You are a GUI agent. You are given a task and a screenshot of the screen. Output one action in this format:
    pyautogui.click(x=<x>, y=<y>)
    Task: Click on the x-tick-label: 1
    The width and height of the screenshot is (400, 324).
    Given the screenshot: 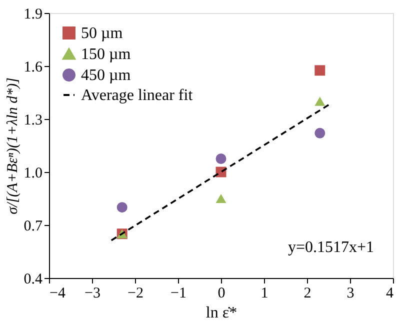 What is the action you would take?
    pyautogui.click(x=264, y=294)
    